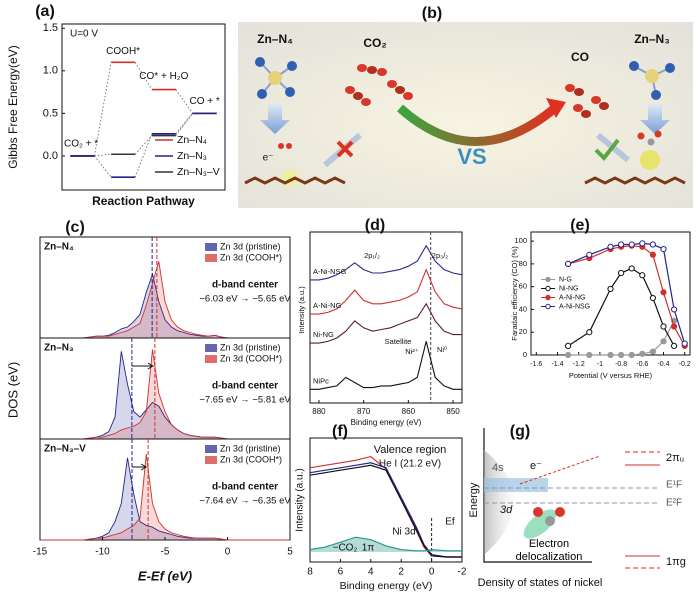 This screenshot has height=597, width=700. I want to click on annotation: CO + *, so click(204, 101).